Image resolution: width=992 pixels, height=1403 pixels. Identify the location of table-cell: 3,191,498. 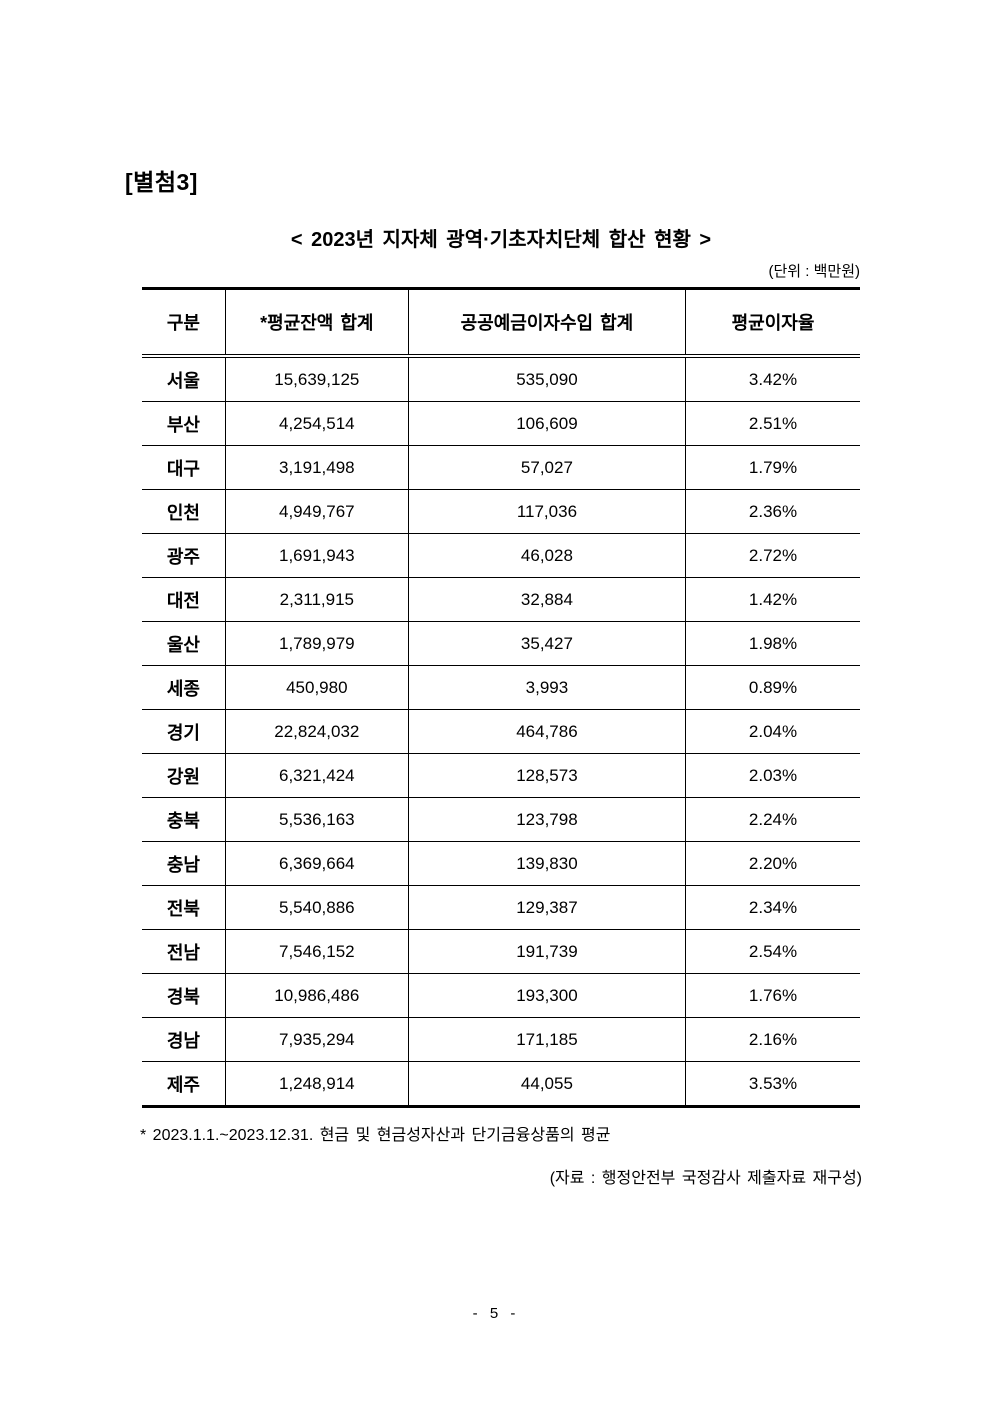
(316, 467).